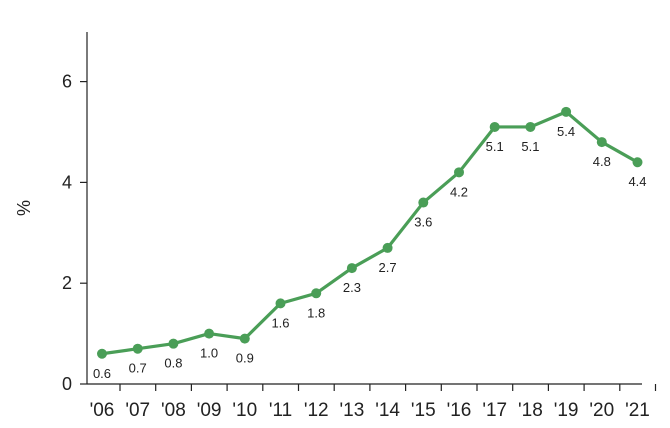  What do you see at coordinates (245, 358) in the screenshot?
I see `data-label: 0.9` at bounding box center [245, 358].